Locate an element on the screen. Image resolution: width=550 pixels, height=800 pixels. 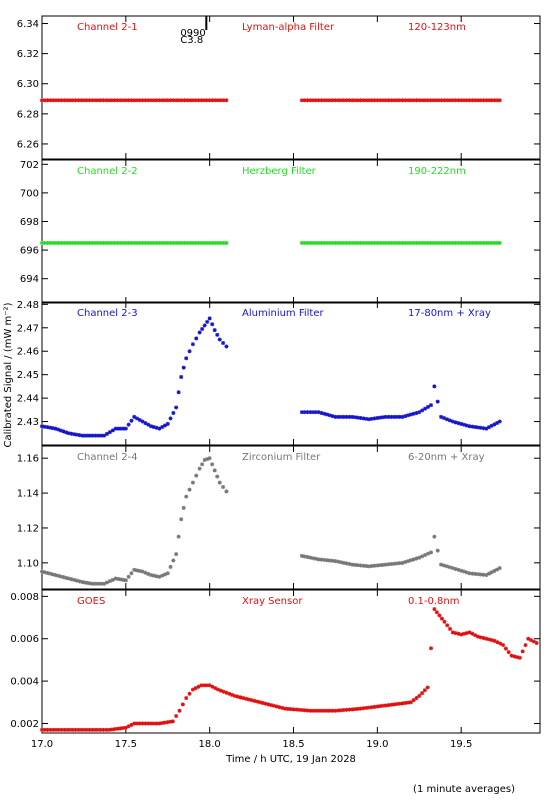
y-tick-label: 0.002 is located at coordinates (24, 724).